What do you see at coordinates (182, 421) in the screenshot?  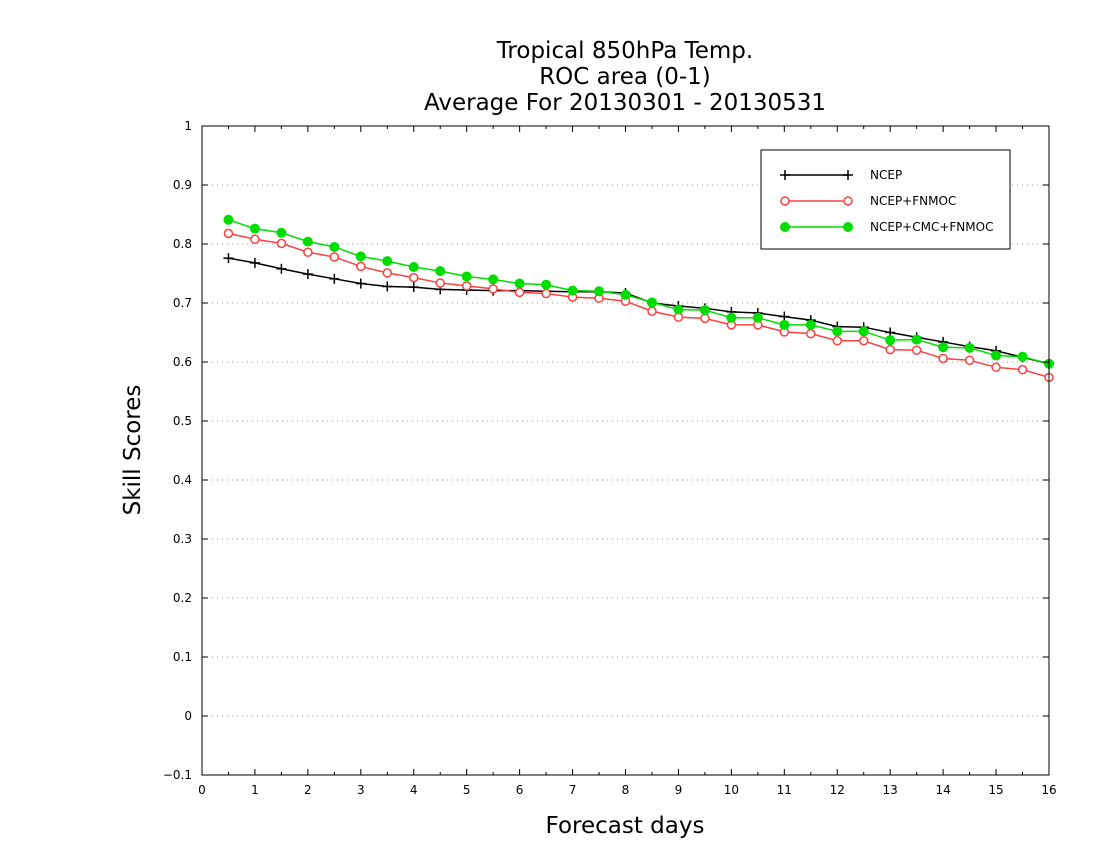 I see `y-tick-label: 0.5` at bounding box center [182, 421].